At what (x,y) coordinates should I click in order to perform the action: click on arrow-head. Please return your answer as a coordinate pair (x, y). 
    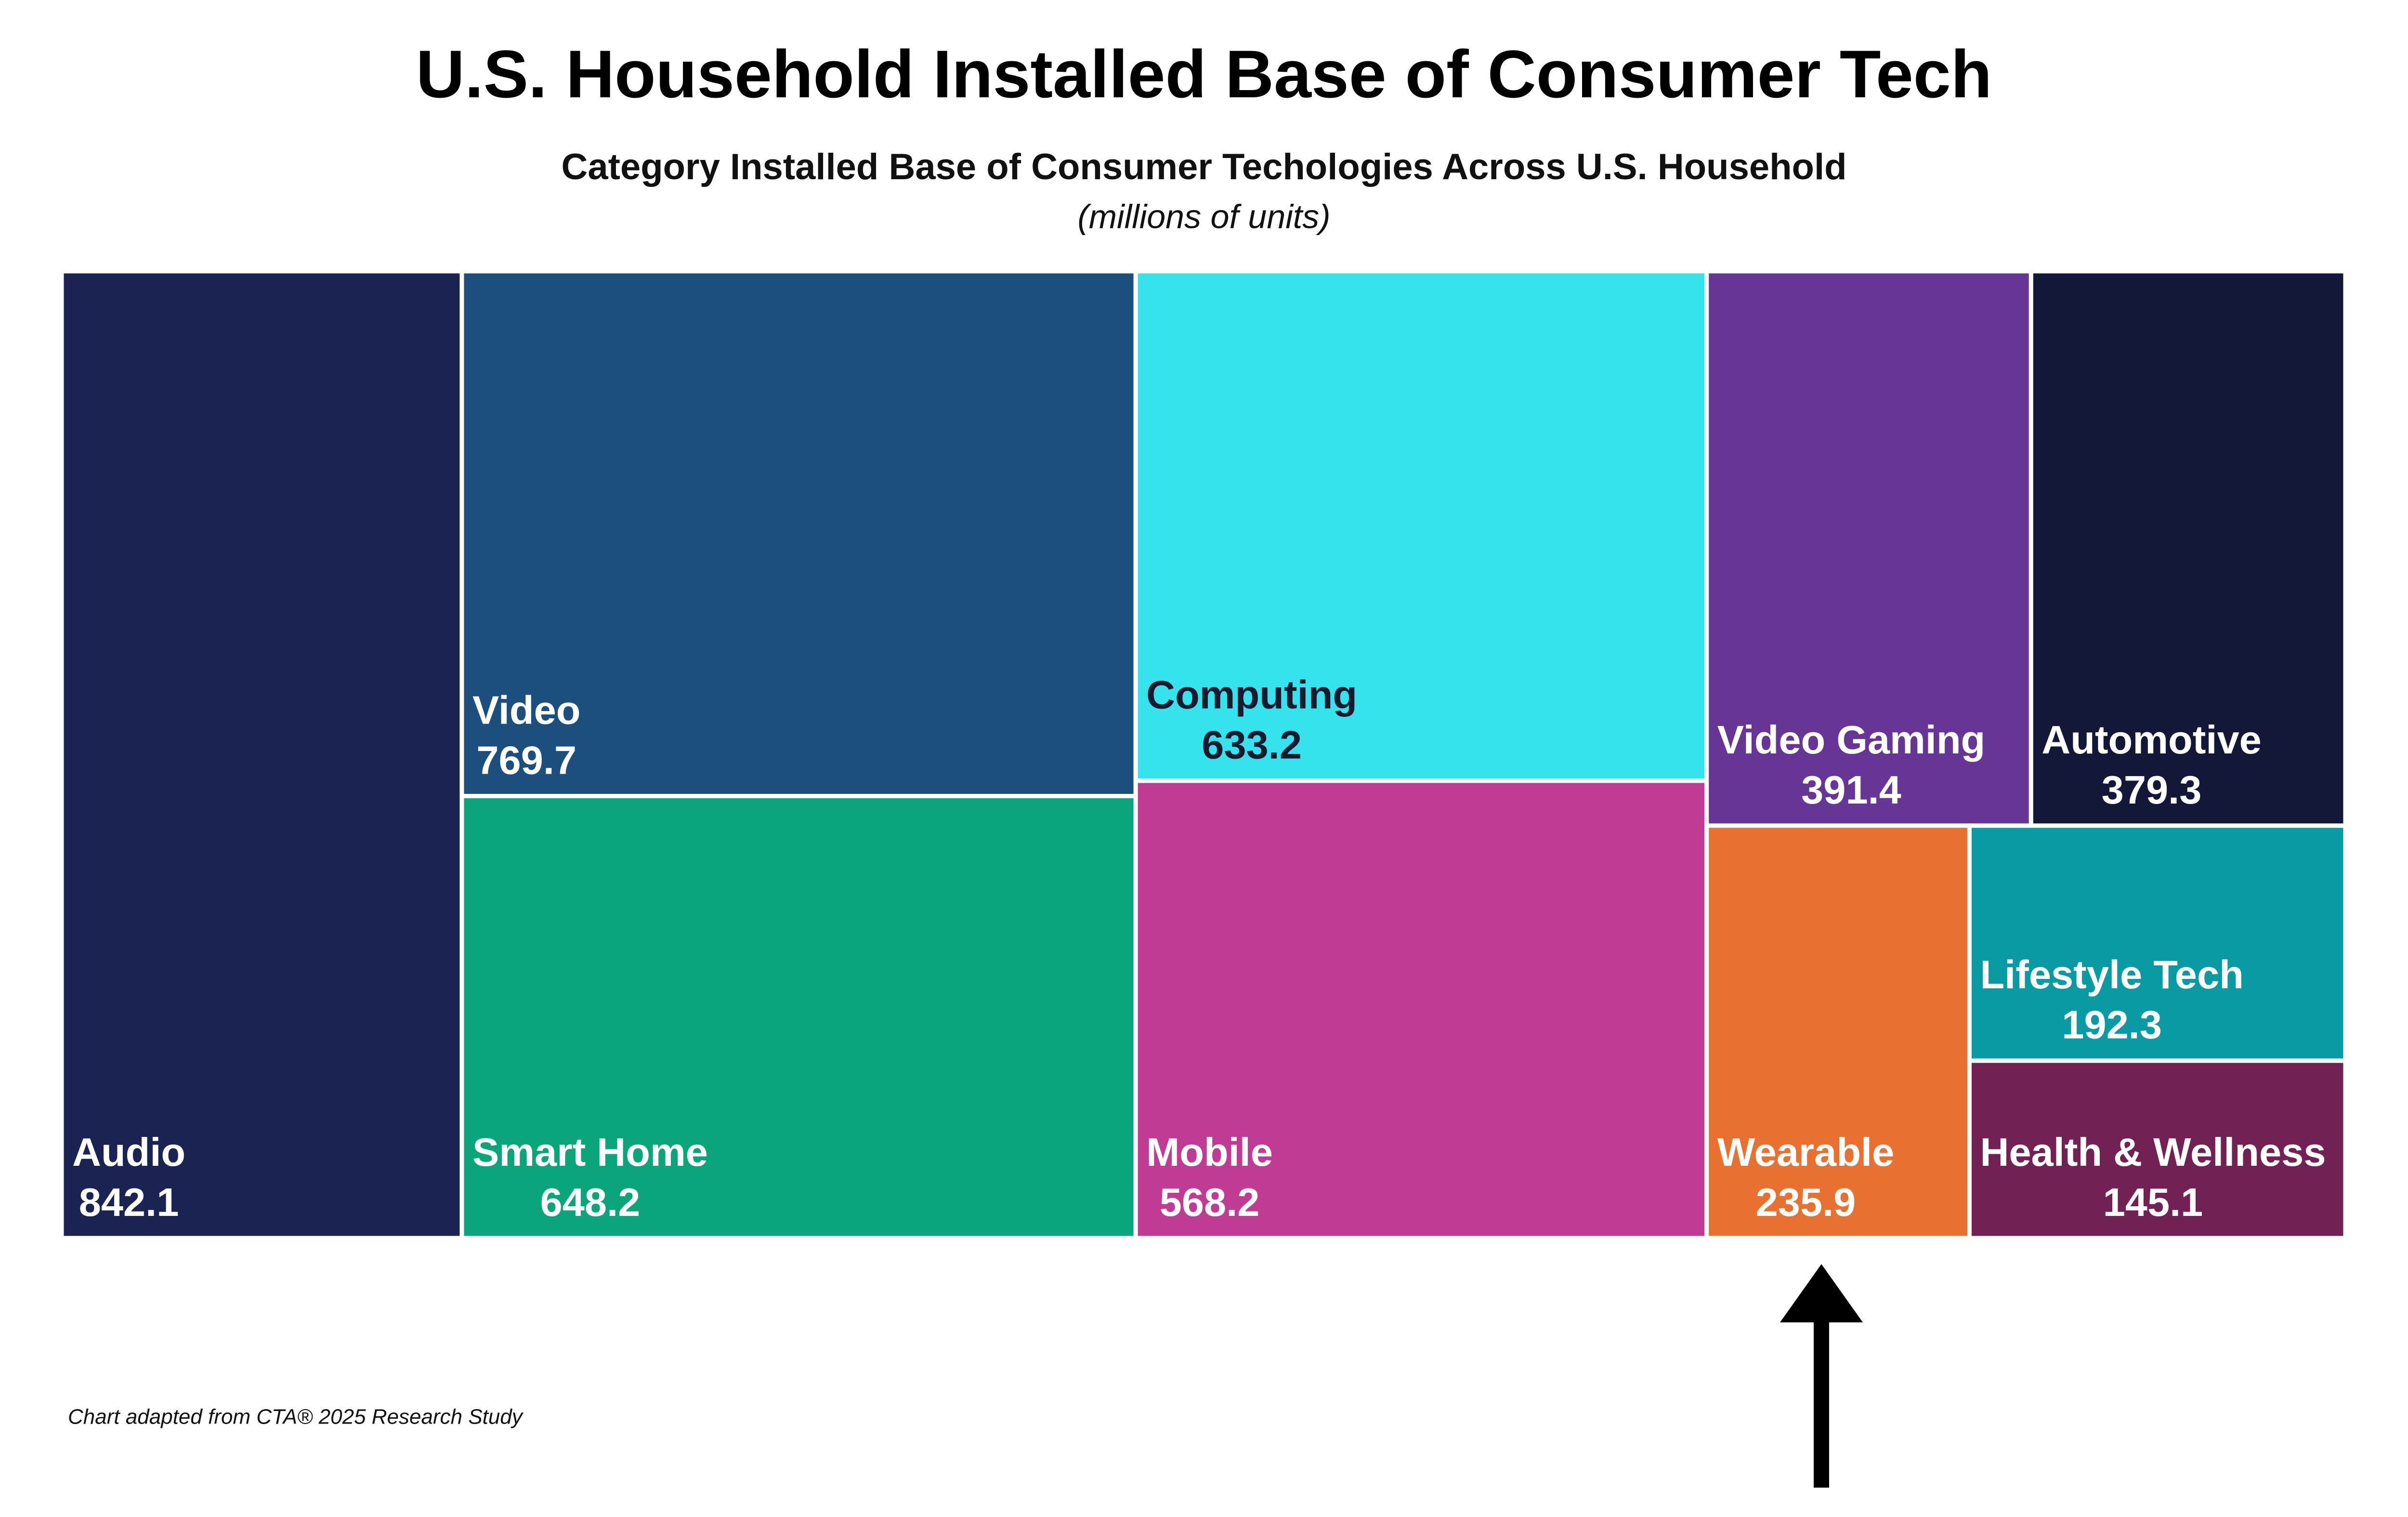
    Looking at the image, I should click on (1821, 1293).